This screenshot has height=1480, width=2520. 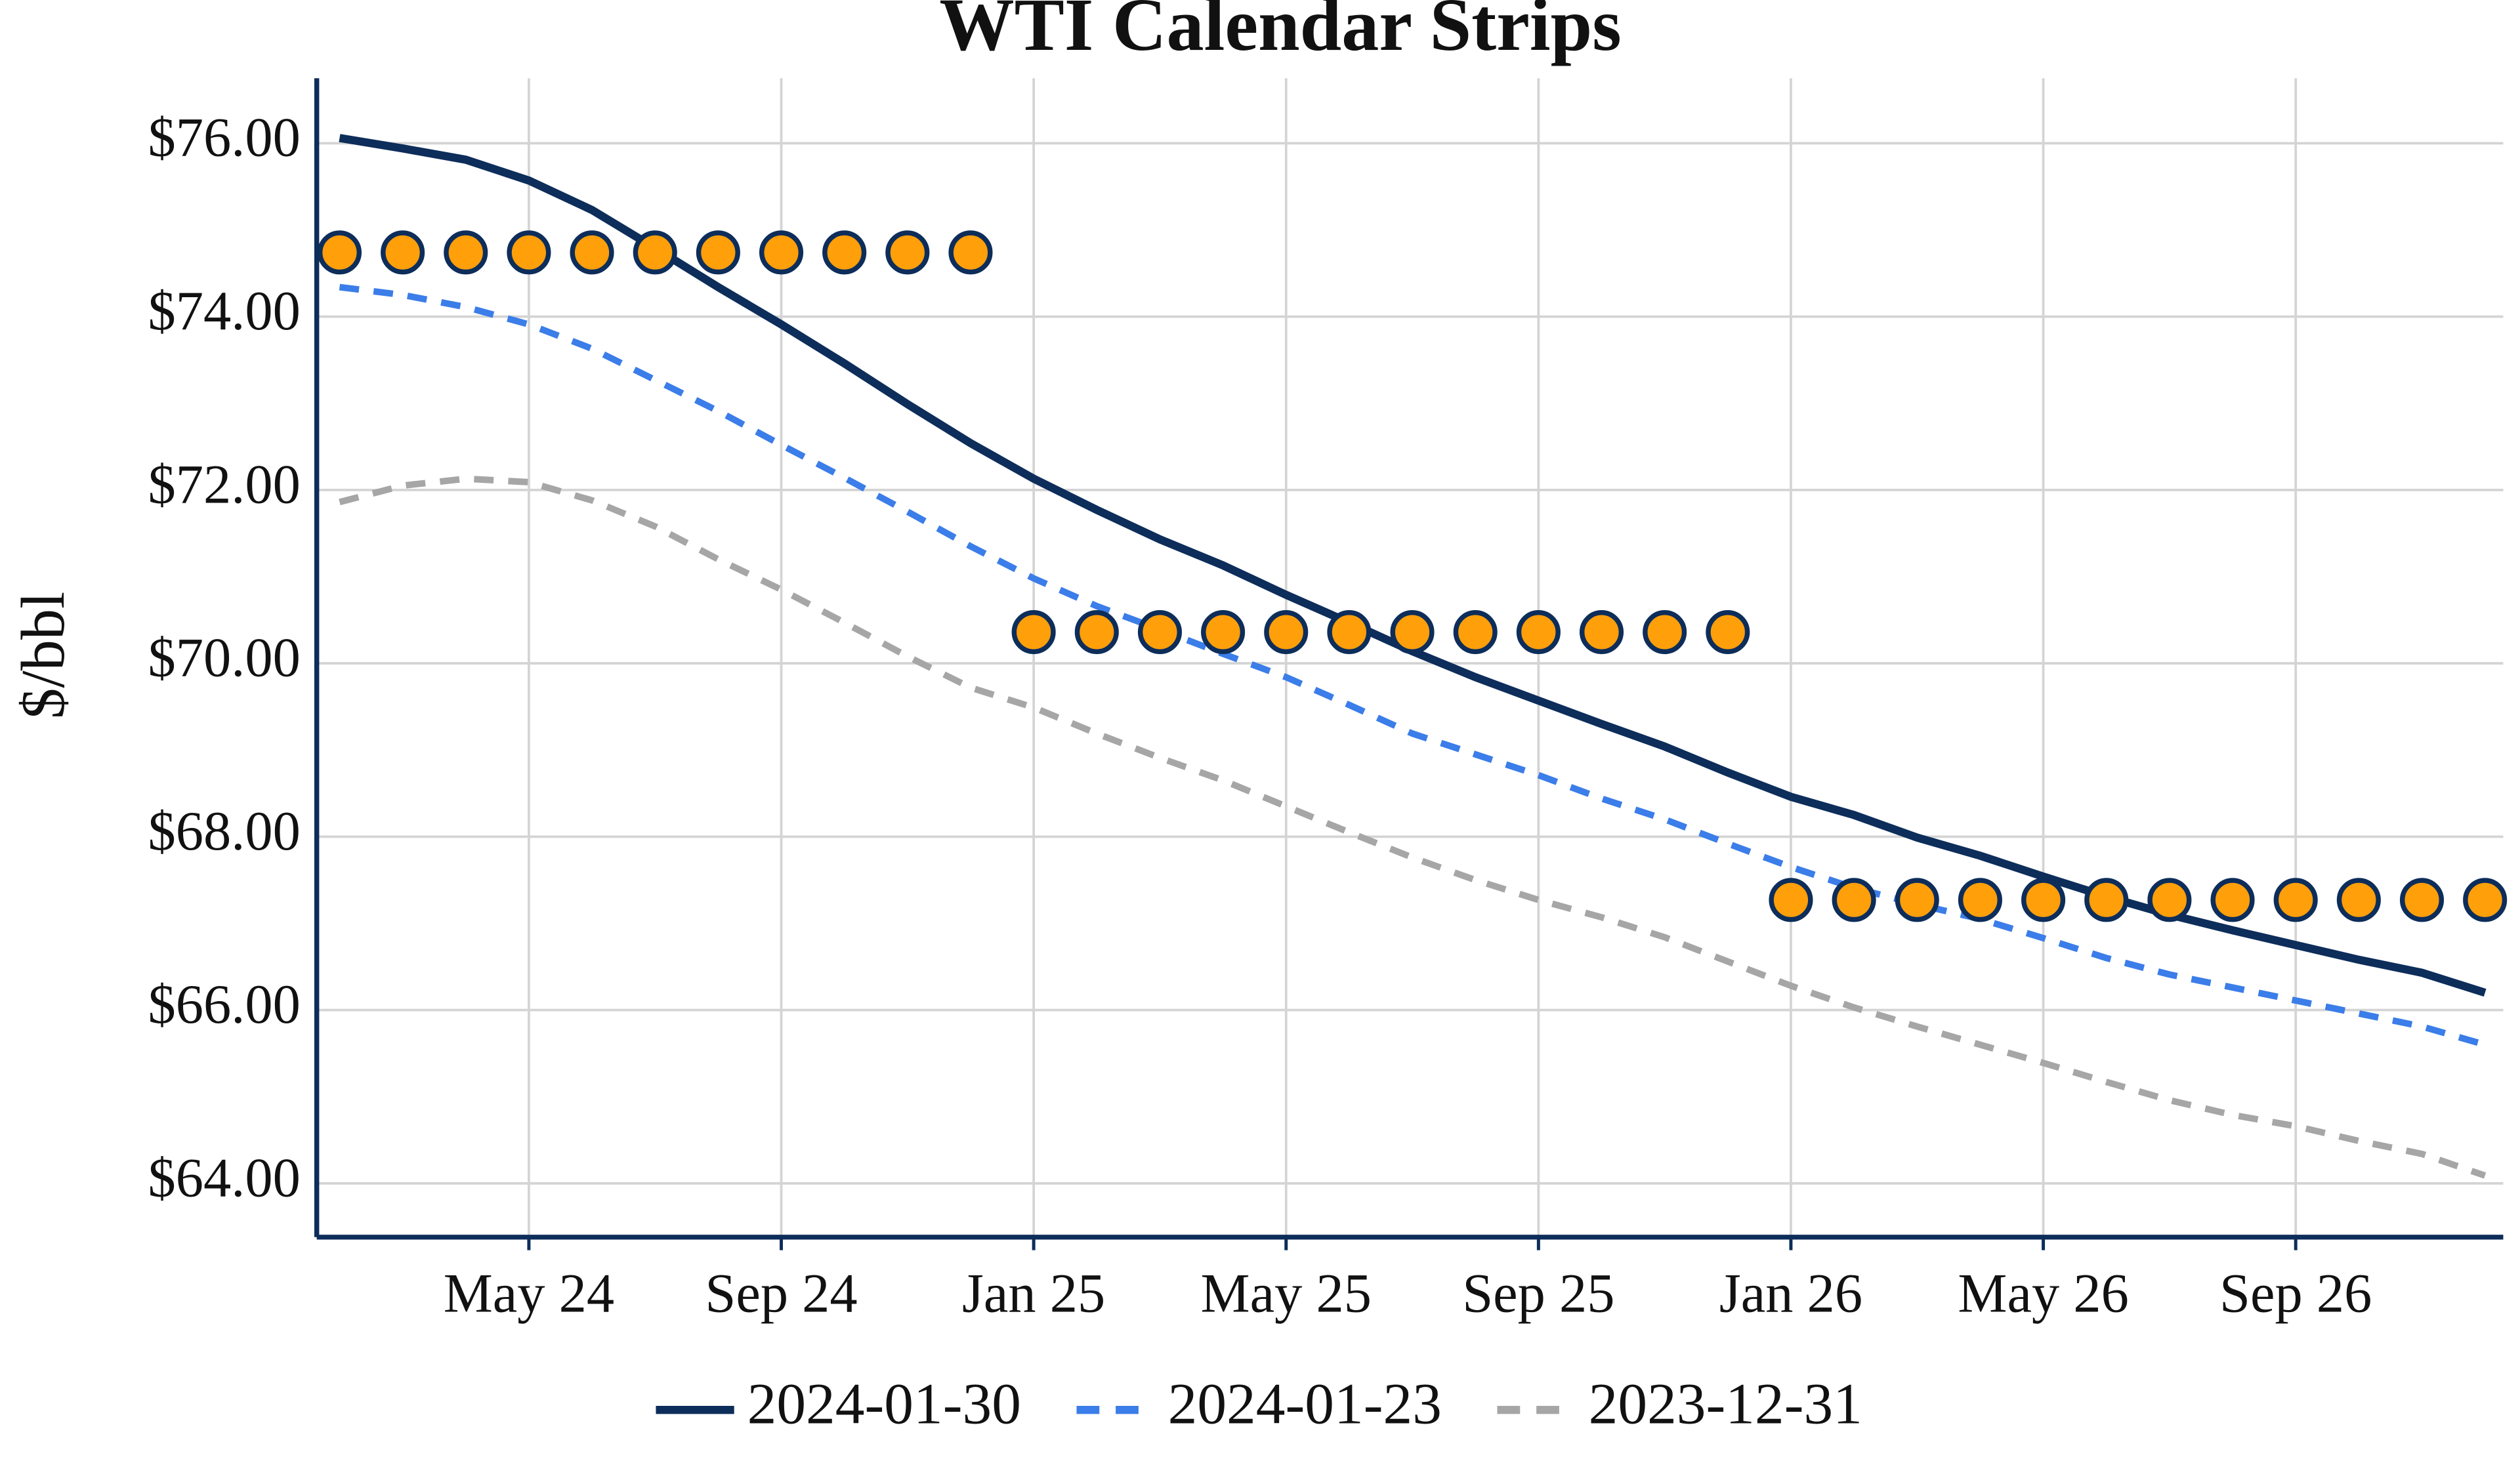 What do you see at coordinates (1538, 1294) in the screenshot?
I see `x-tick-label: Sep 25` at bounding box center [1538, 1294].